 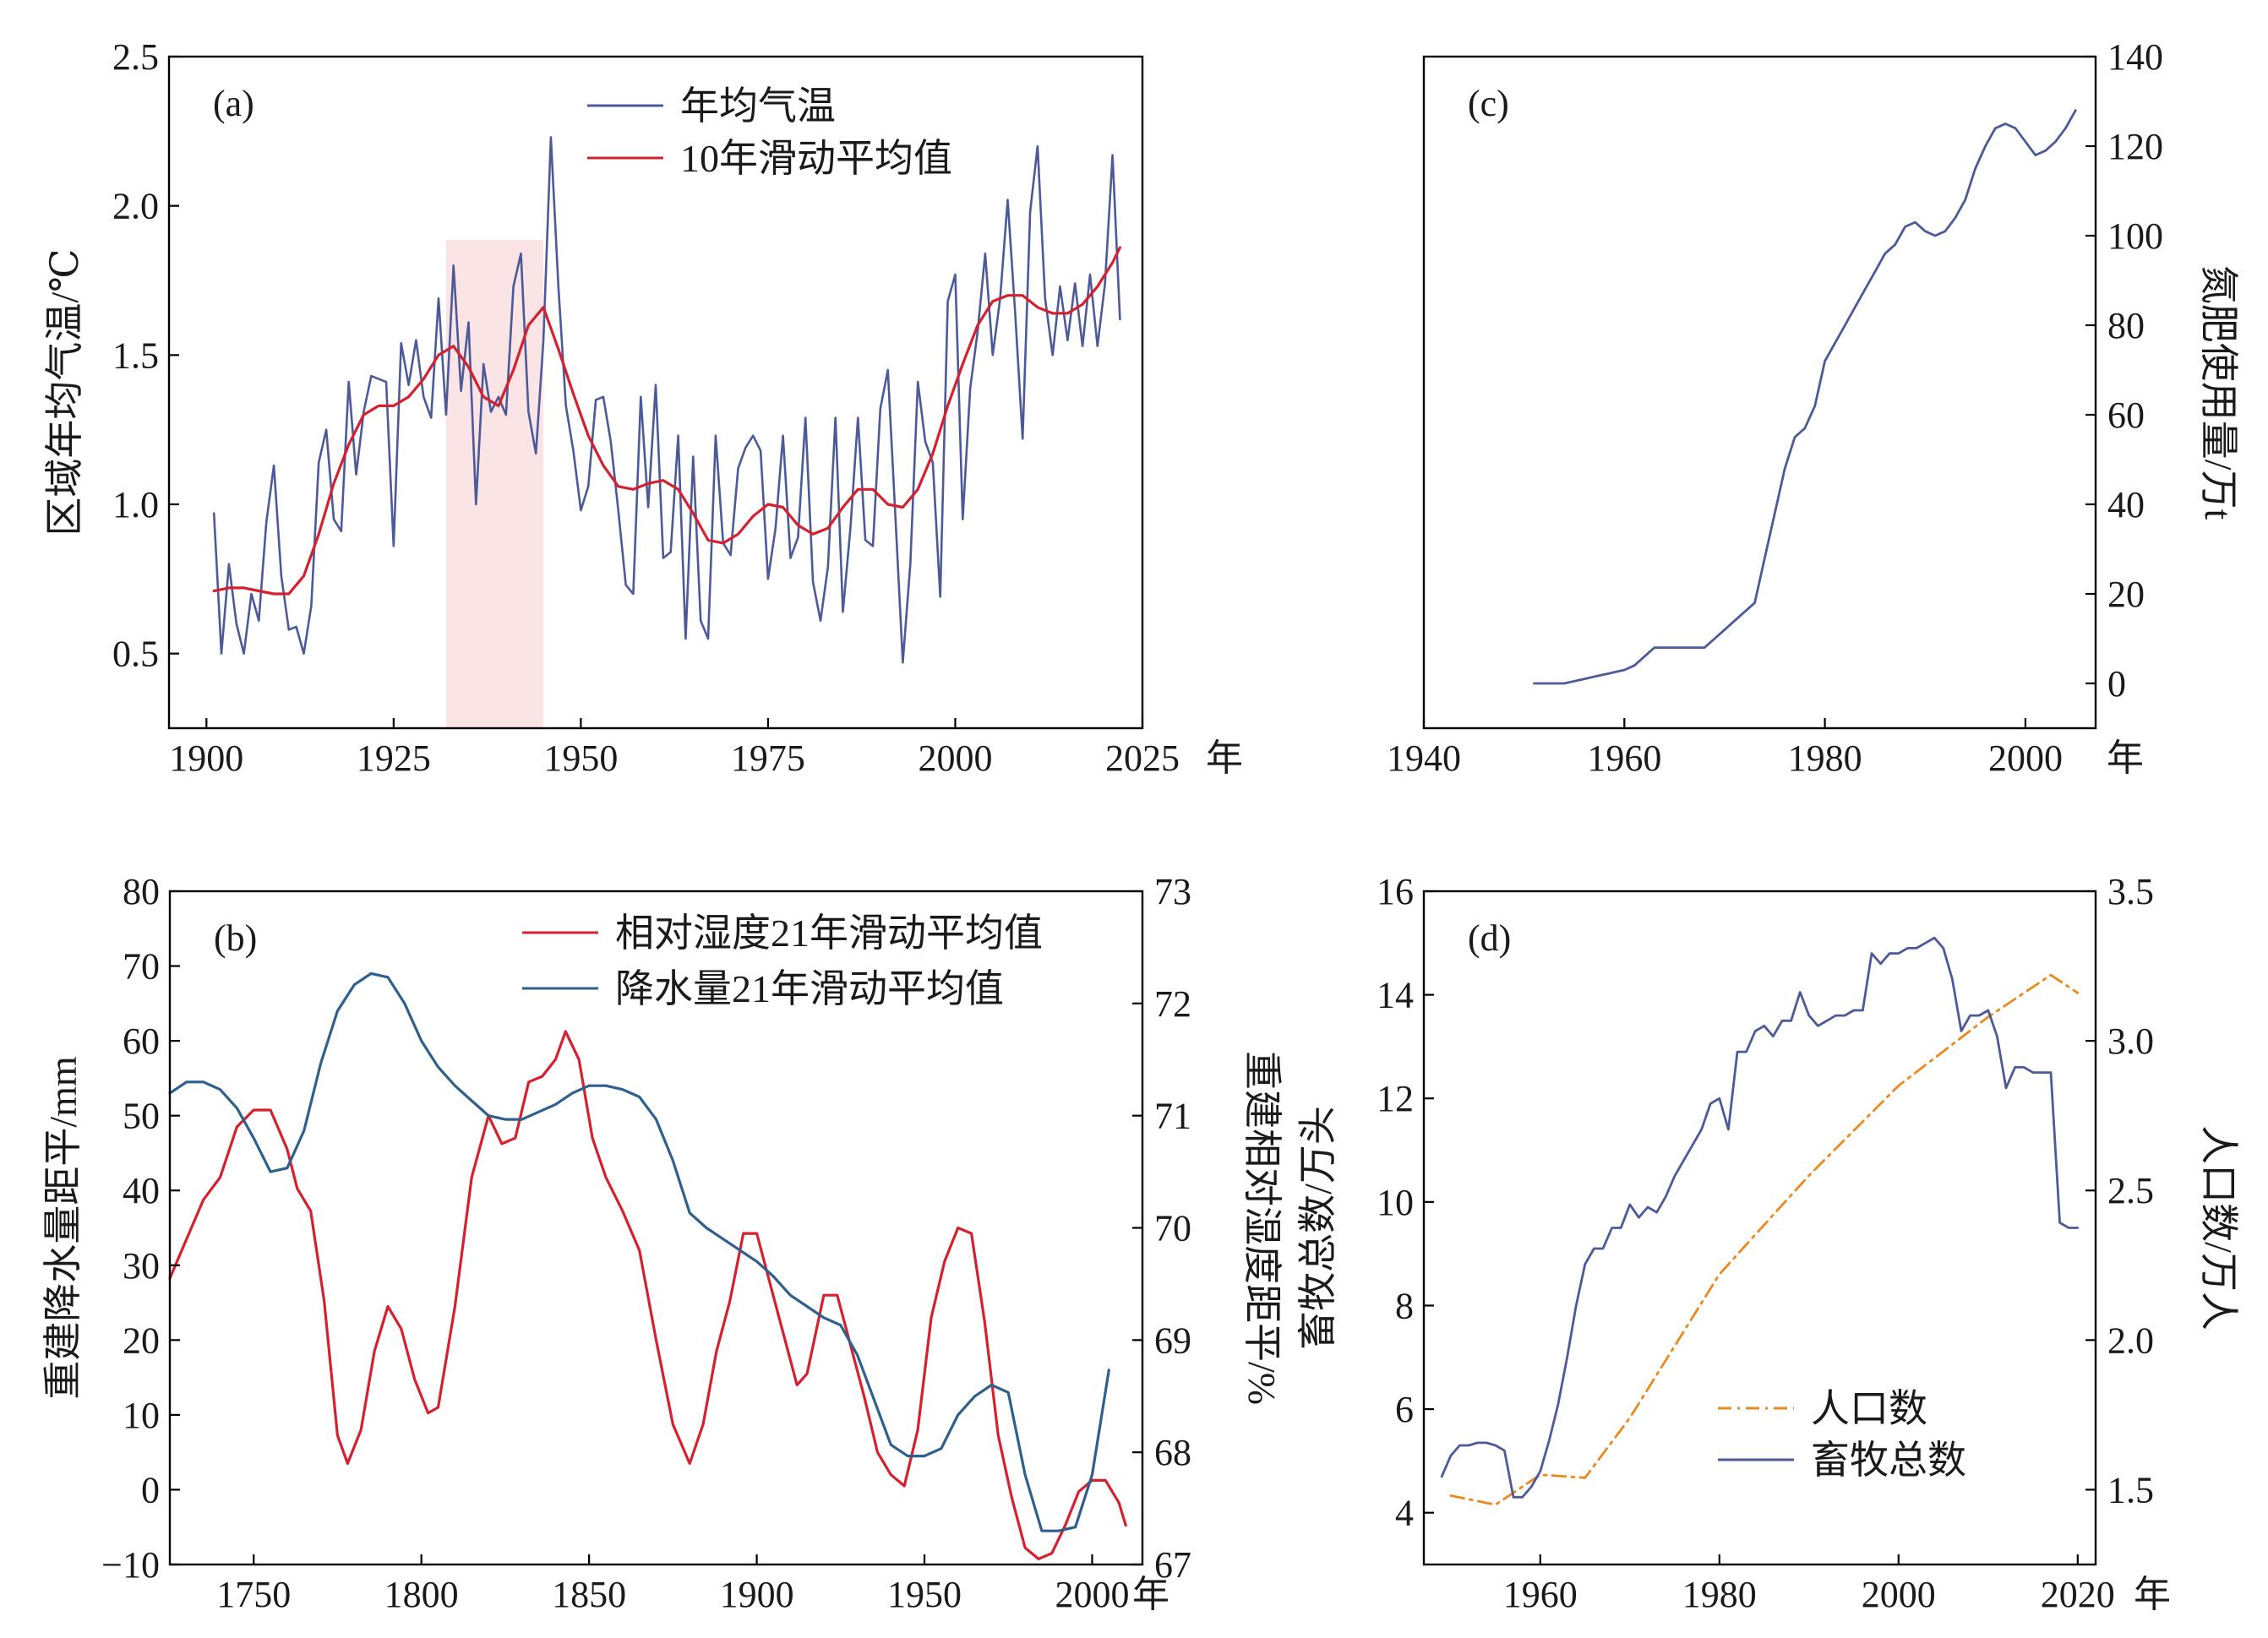 What do you see at coordinates (2130, 1490) in the screenshot?
I see `y2-tick-label: 1.5` at bounding box center [2130, 1490].